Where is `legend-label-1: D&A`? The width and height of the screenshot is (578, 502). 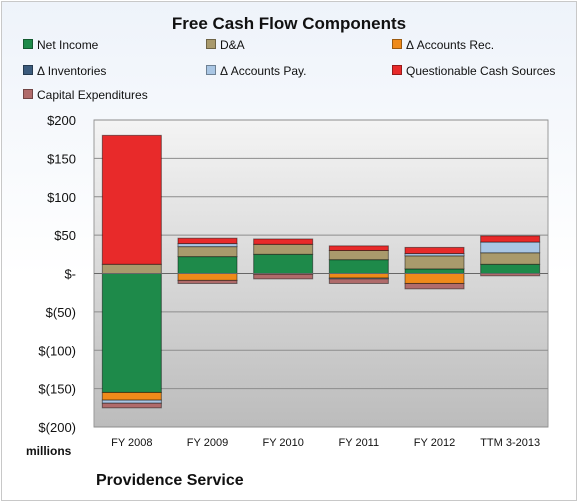 legend-label-1: D&A is located at coordinates (232, 45).